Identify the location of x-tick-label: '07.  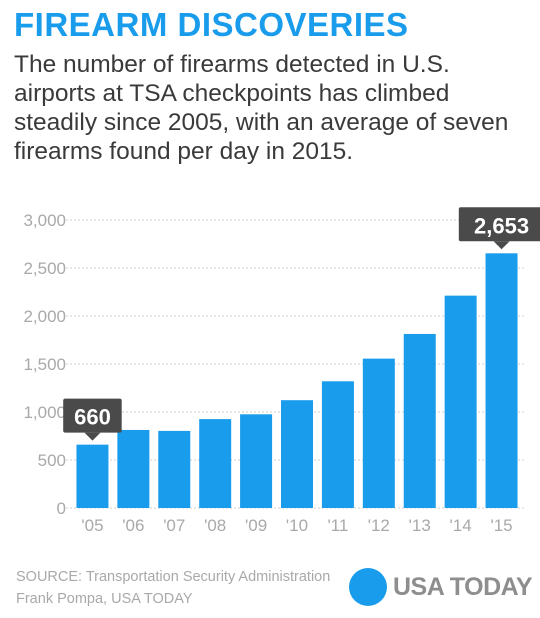
(174, 525).